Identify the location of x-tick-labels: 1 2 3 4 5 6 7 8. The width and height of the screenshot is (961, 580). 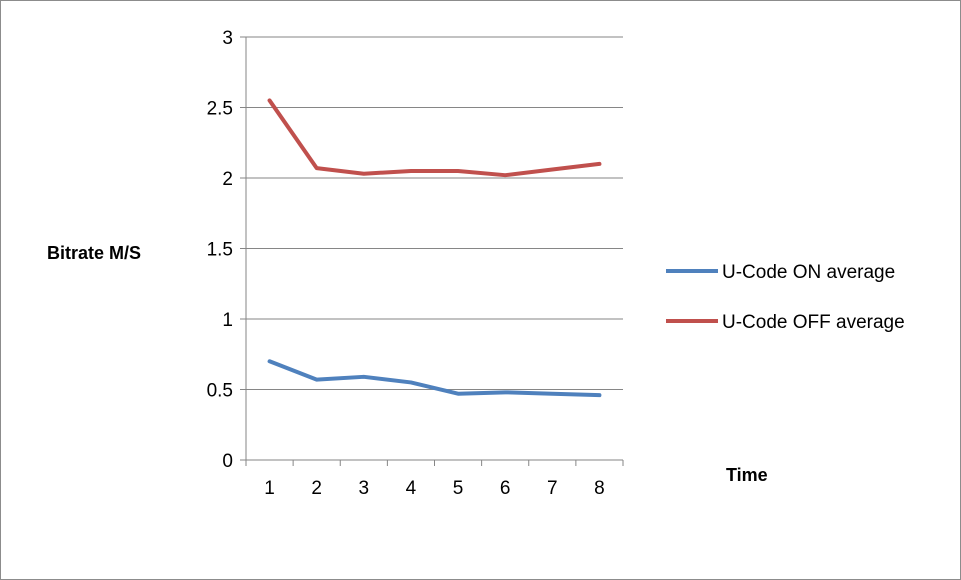
(434, 488).